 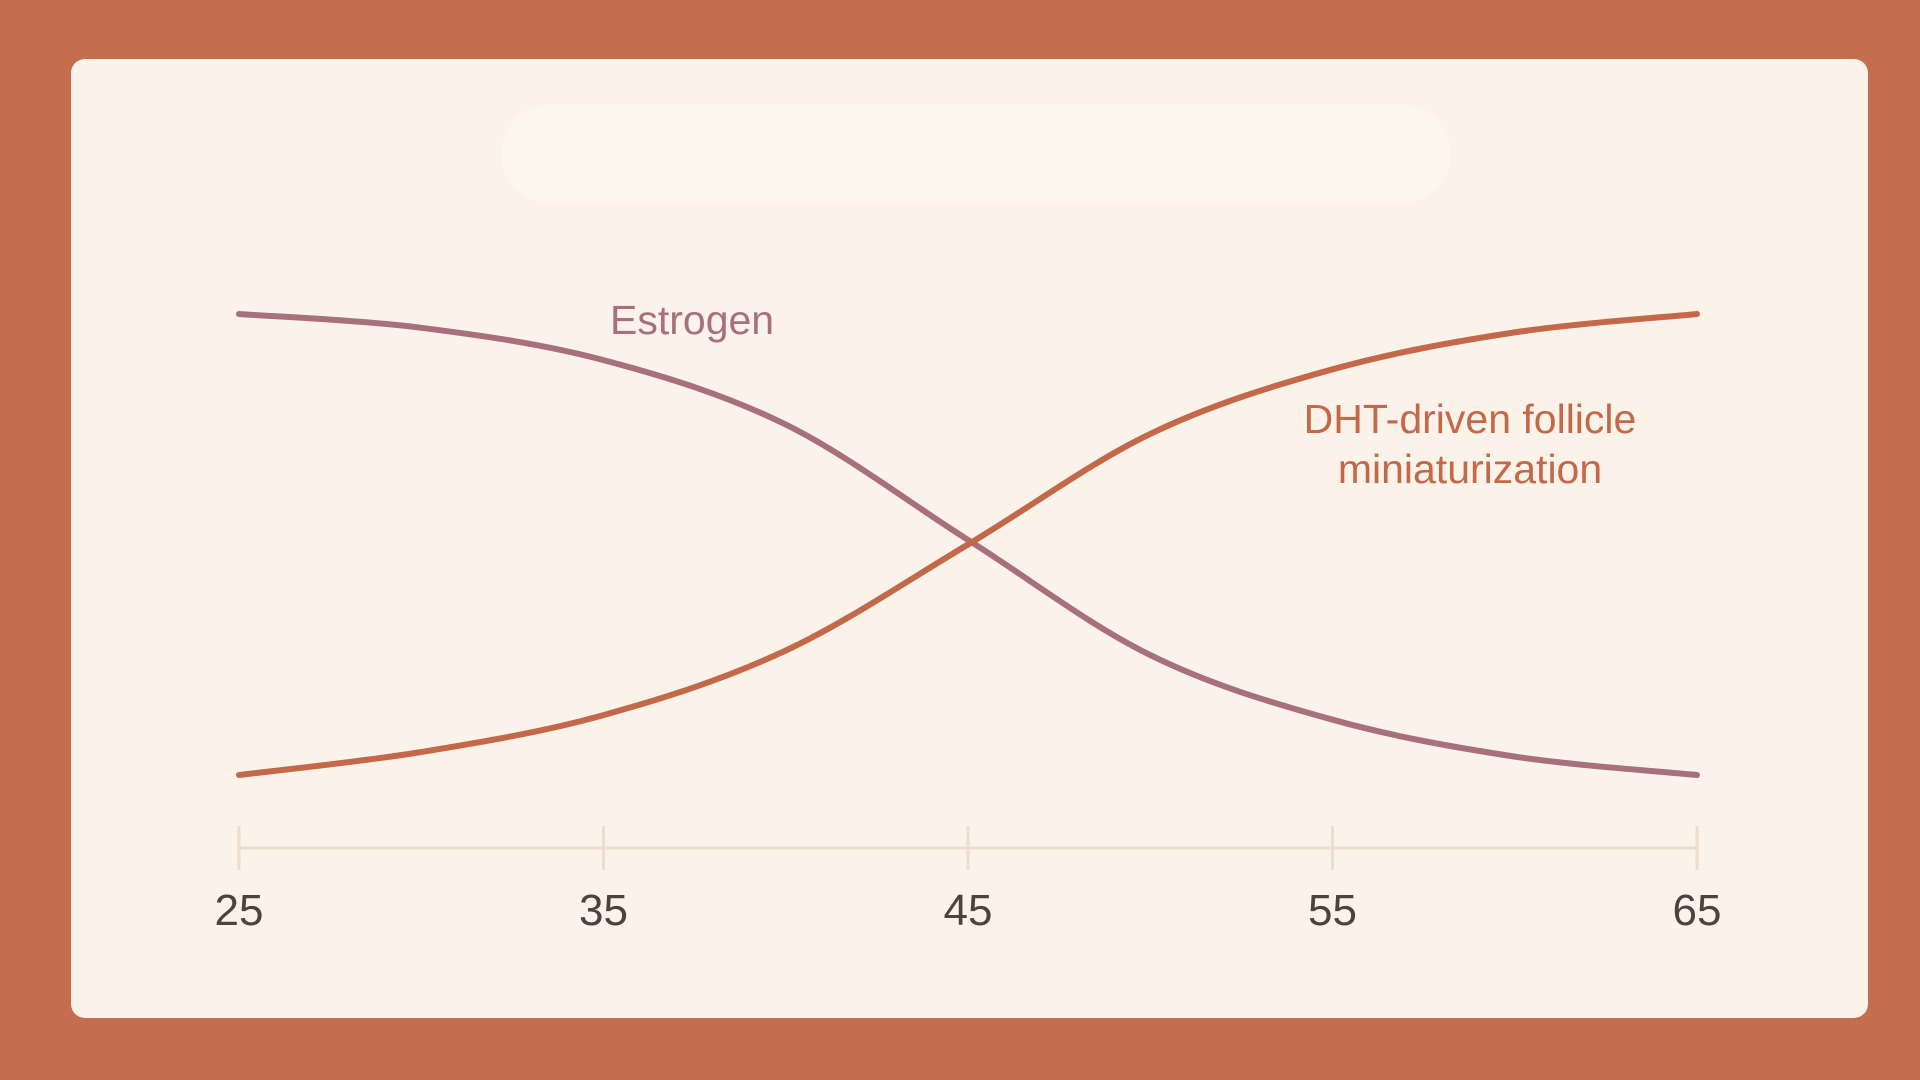 What do you see at coordinates (976, 154) in the screenshot?
I see `title-placeholder` at bounding box center [976, 154].